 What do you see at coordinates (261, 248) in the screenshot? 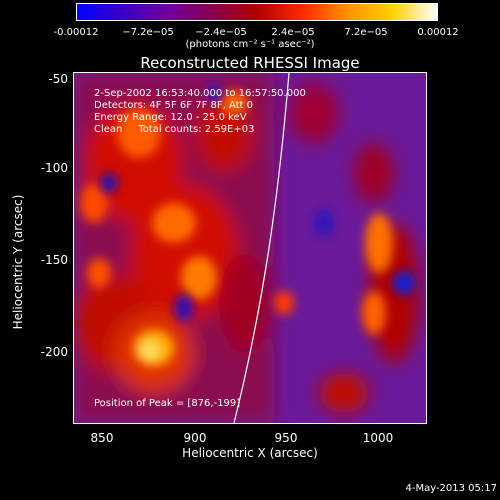
I see `solar-limb-line` at bounding box center [261, 248].